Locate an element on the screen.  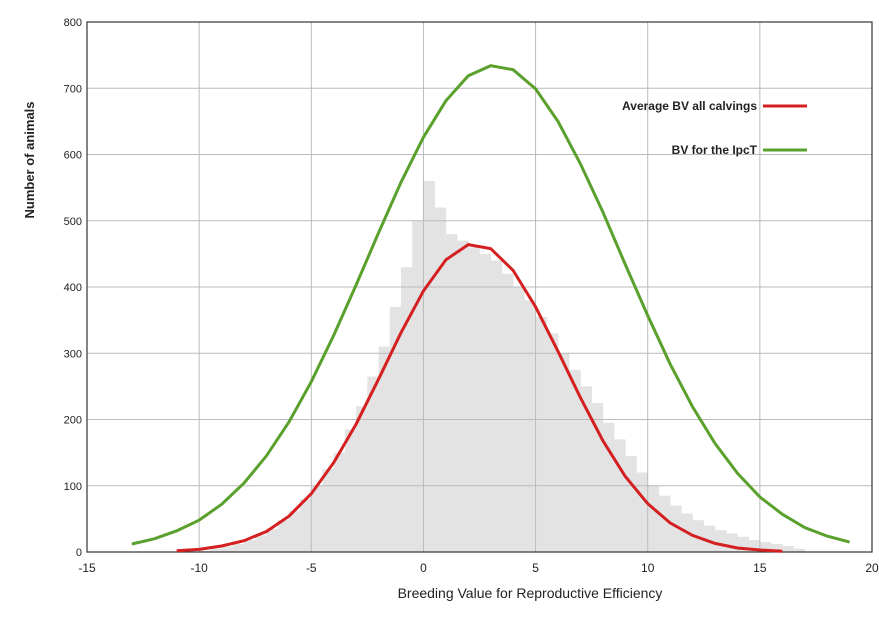
x-tick-label: -10 is located at coordinates (199, 568).